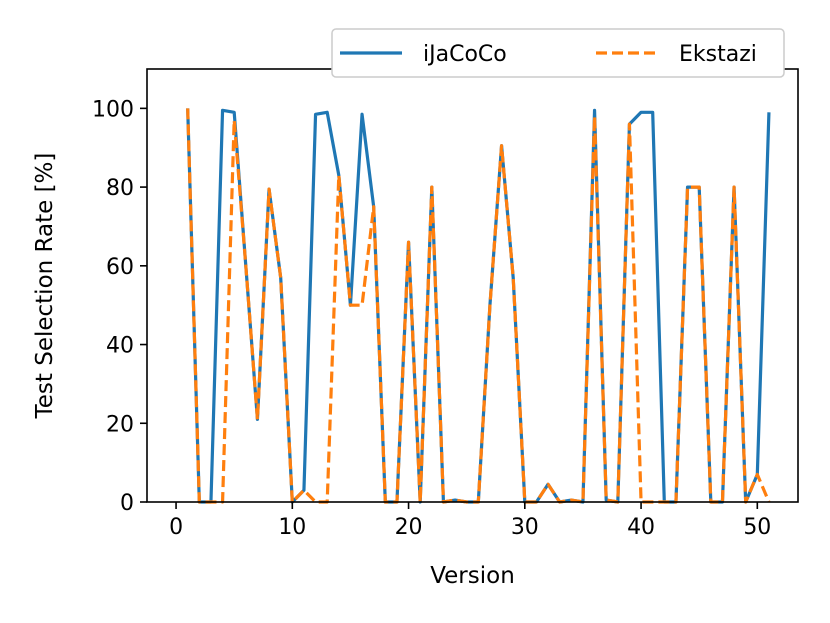  I want to click on legend: iJaCoCo Ekstazi, so click(558, 53).